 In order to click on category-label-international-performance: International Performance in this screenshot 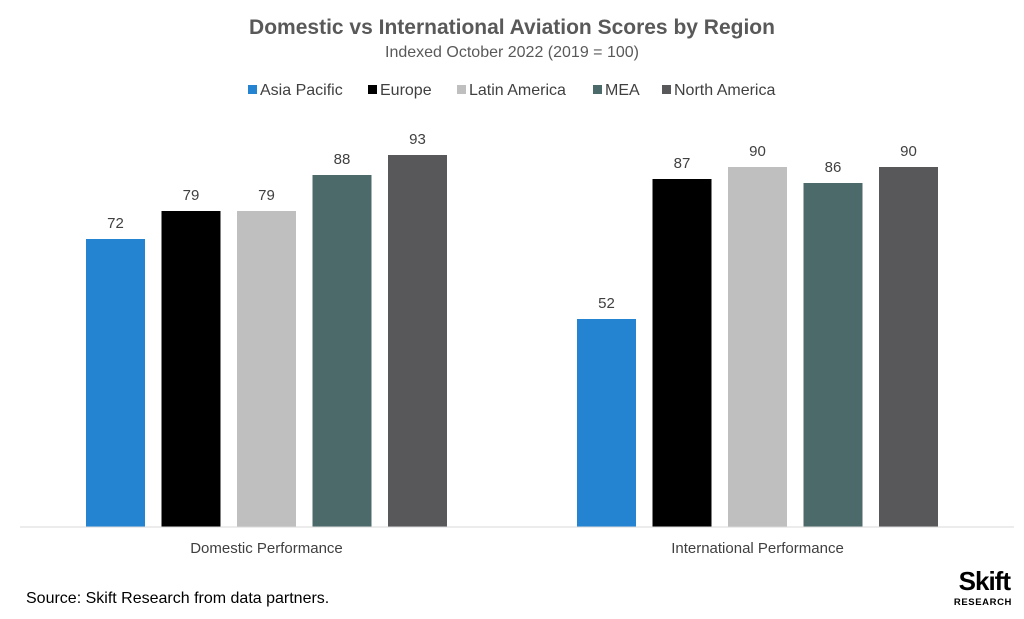, I will do `click(757, 548)`.